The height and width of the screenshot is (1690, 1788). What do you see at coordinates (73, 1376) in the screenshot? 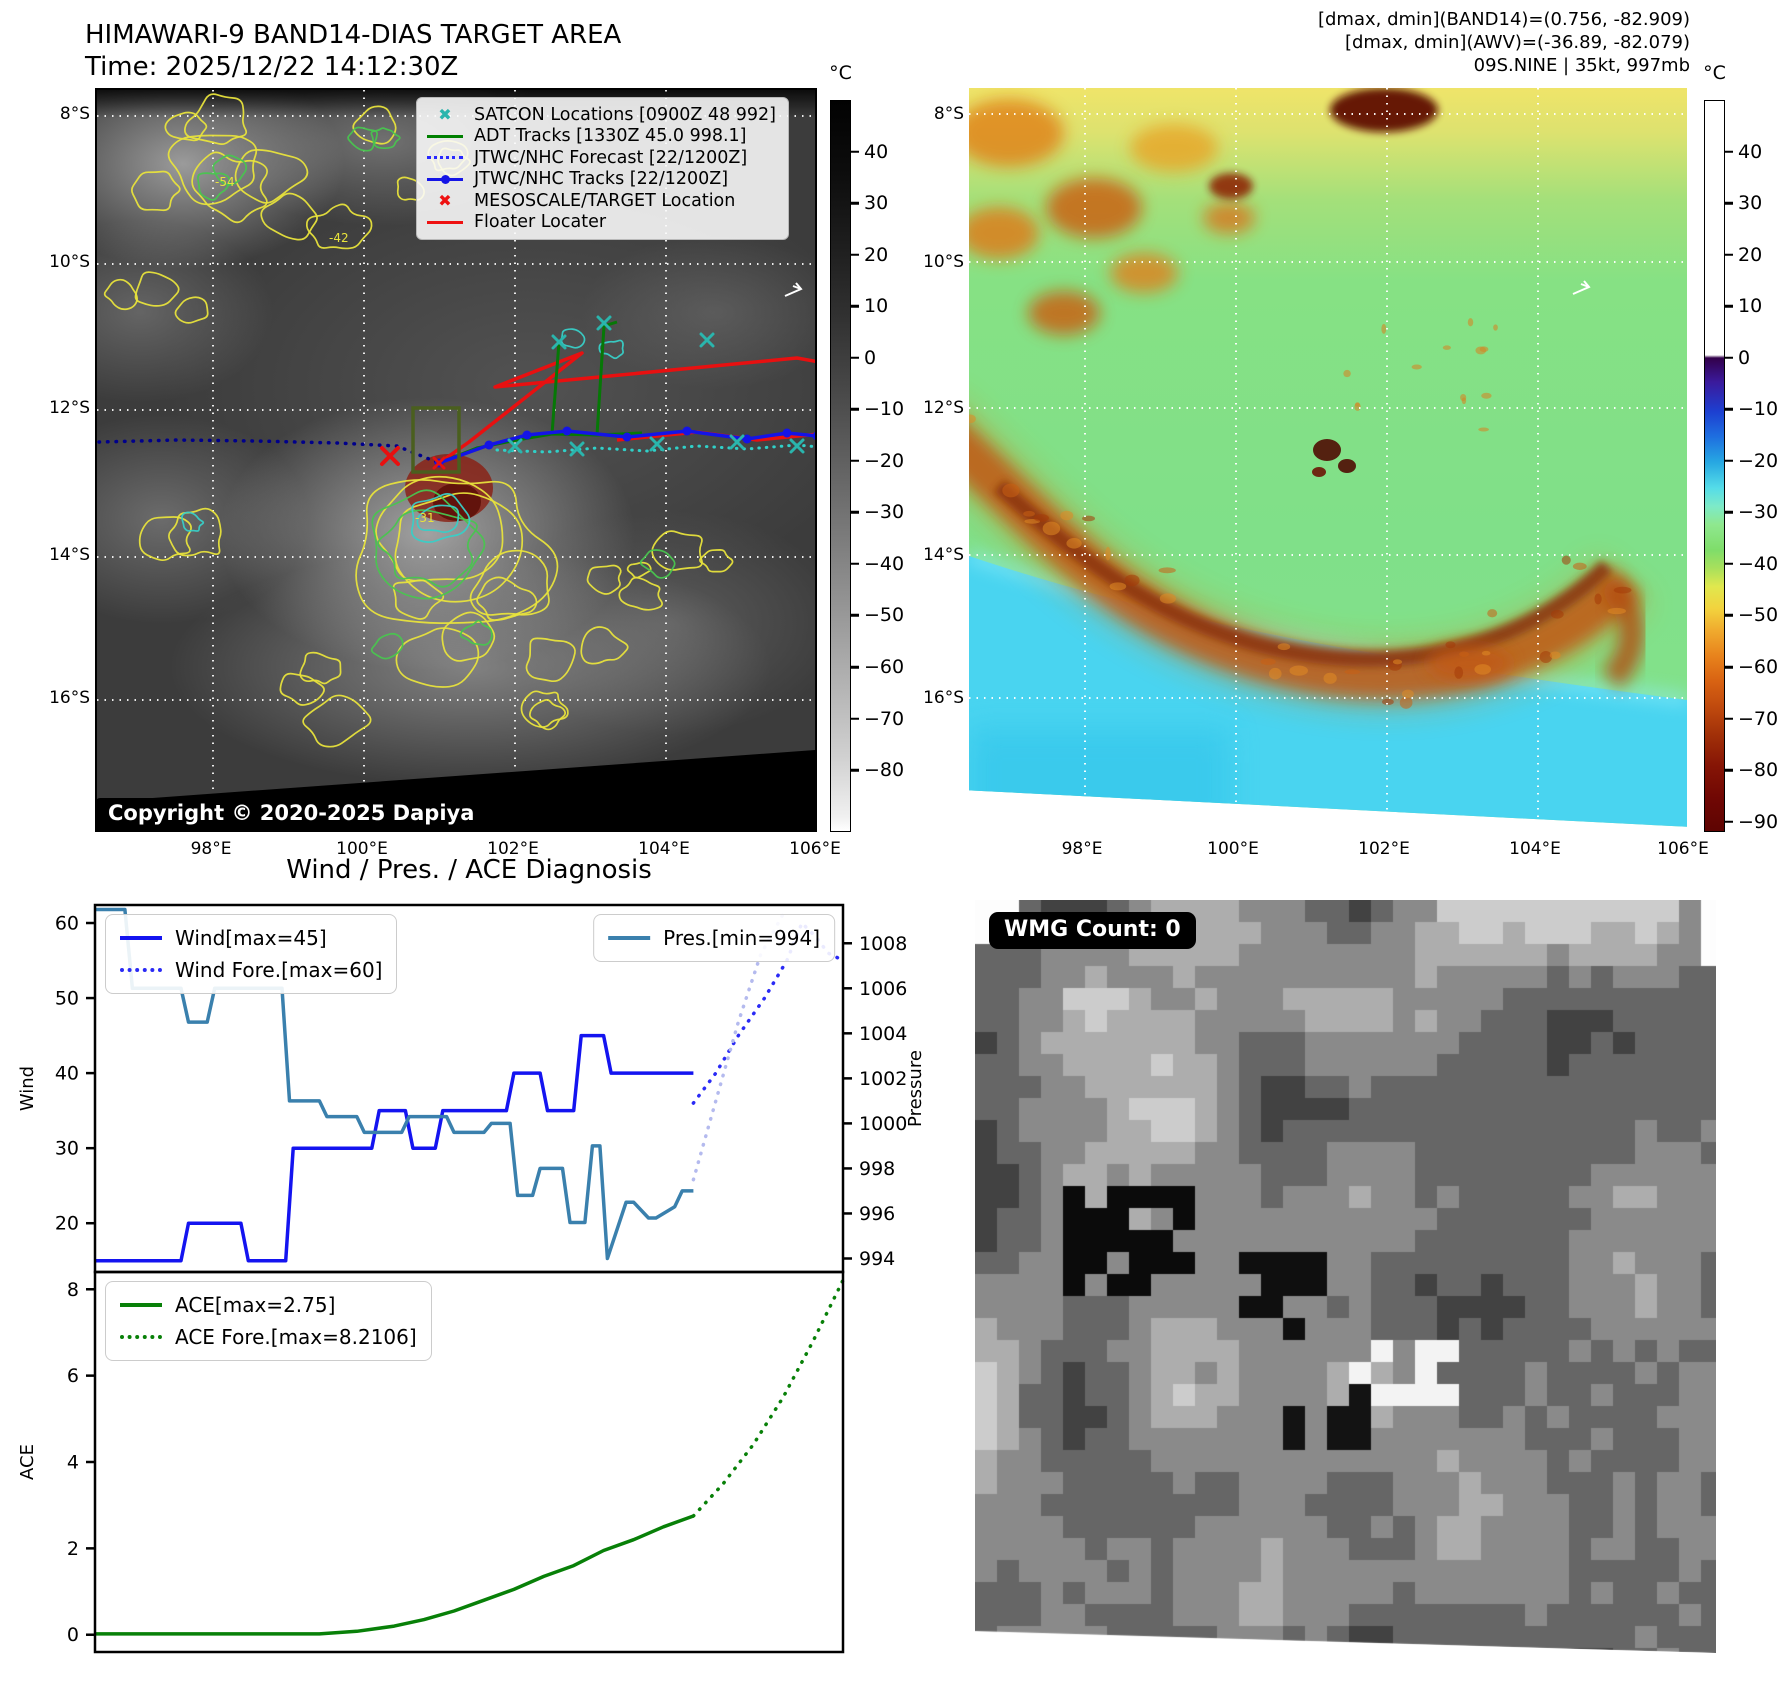
I see `y-tick-label: 6` at bounding box center [73, 1376].